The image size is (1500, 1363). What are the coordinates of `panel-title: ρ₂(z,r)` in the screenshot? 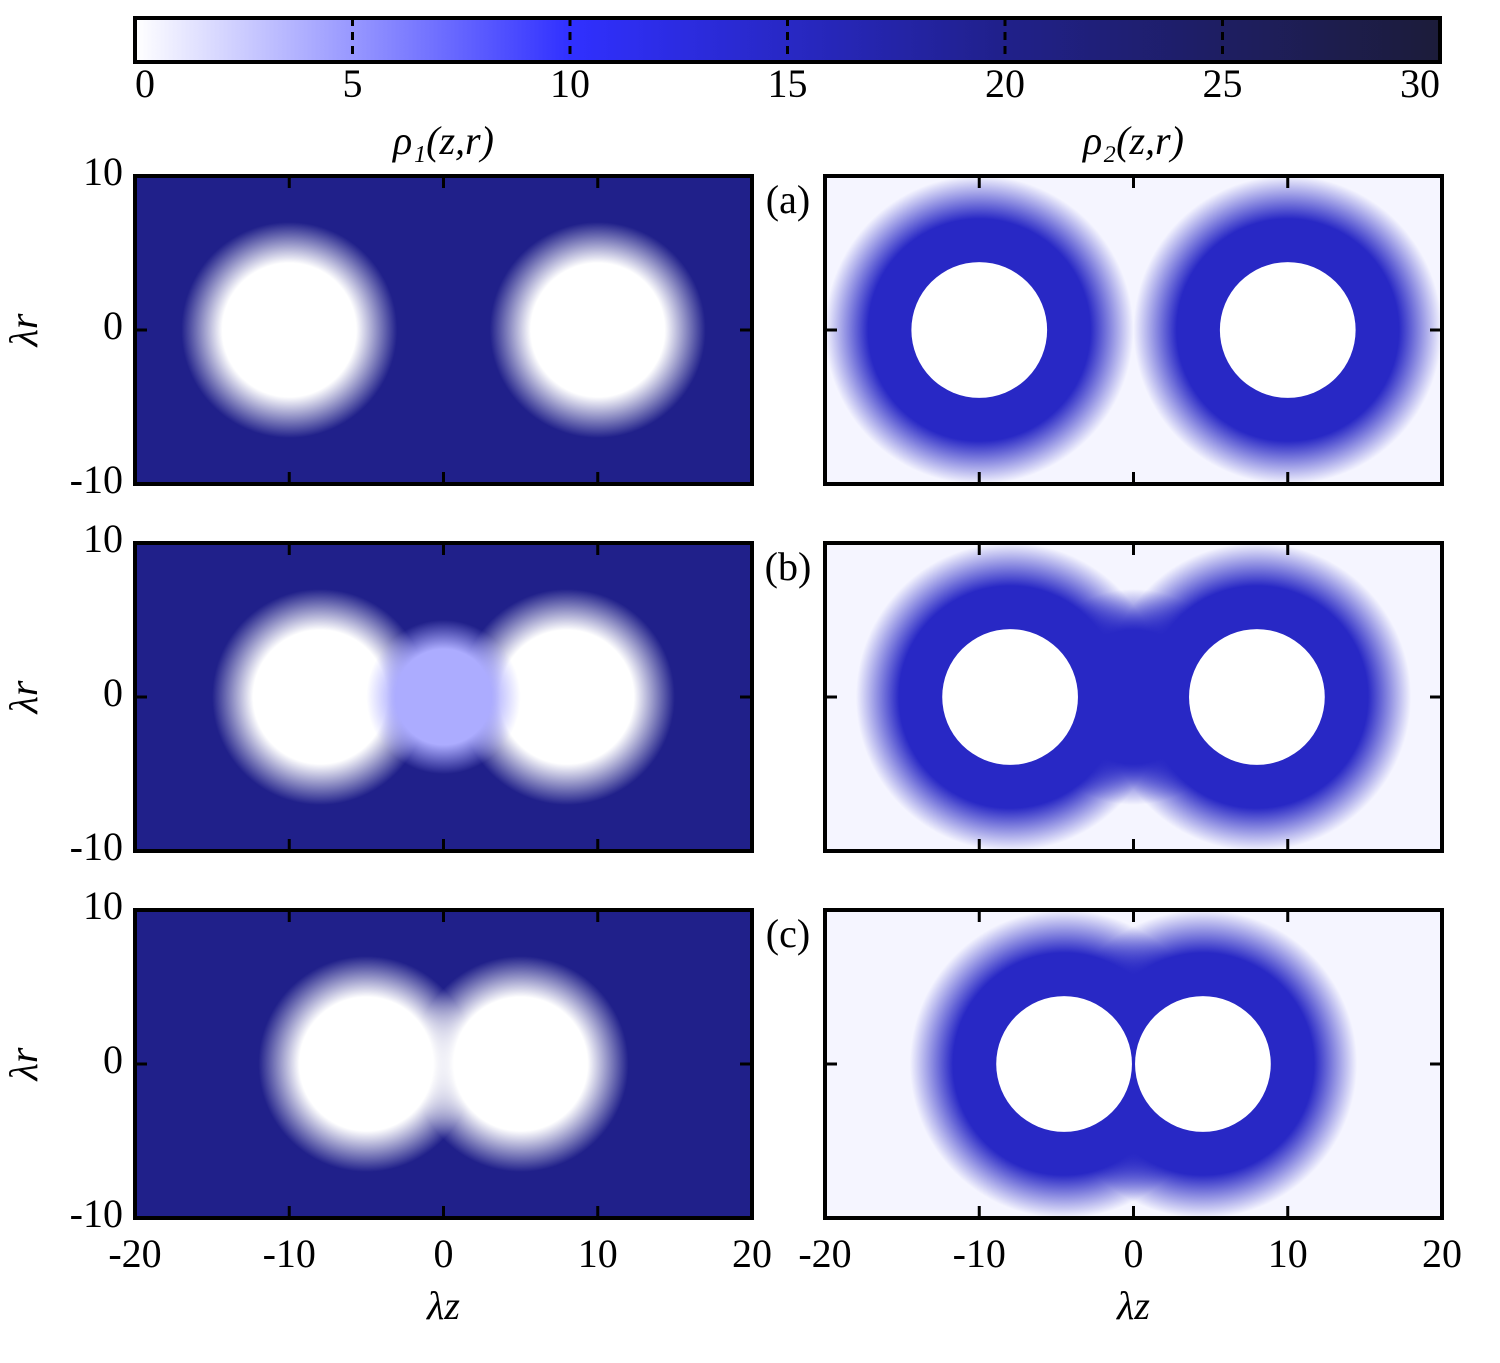 It's located at (1132, 140).